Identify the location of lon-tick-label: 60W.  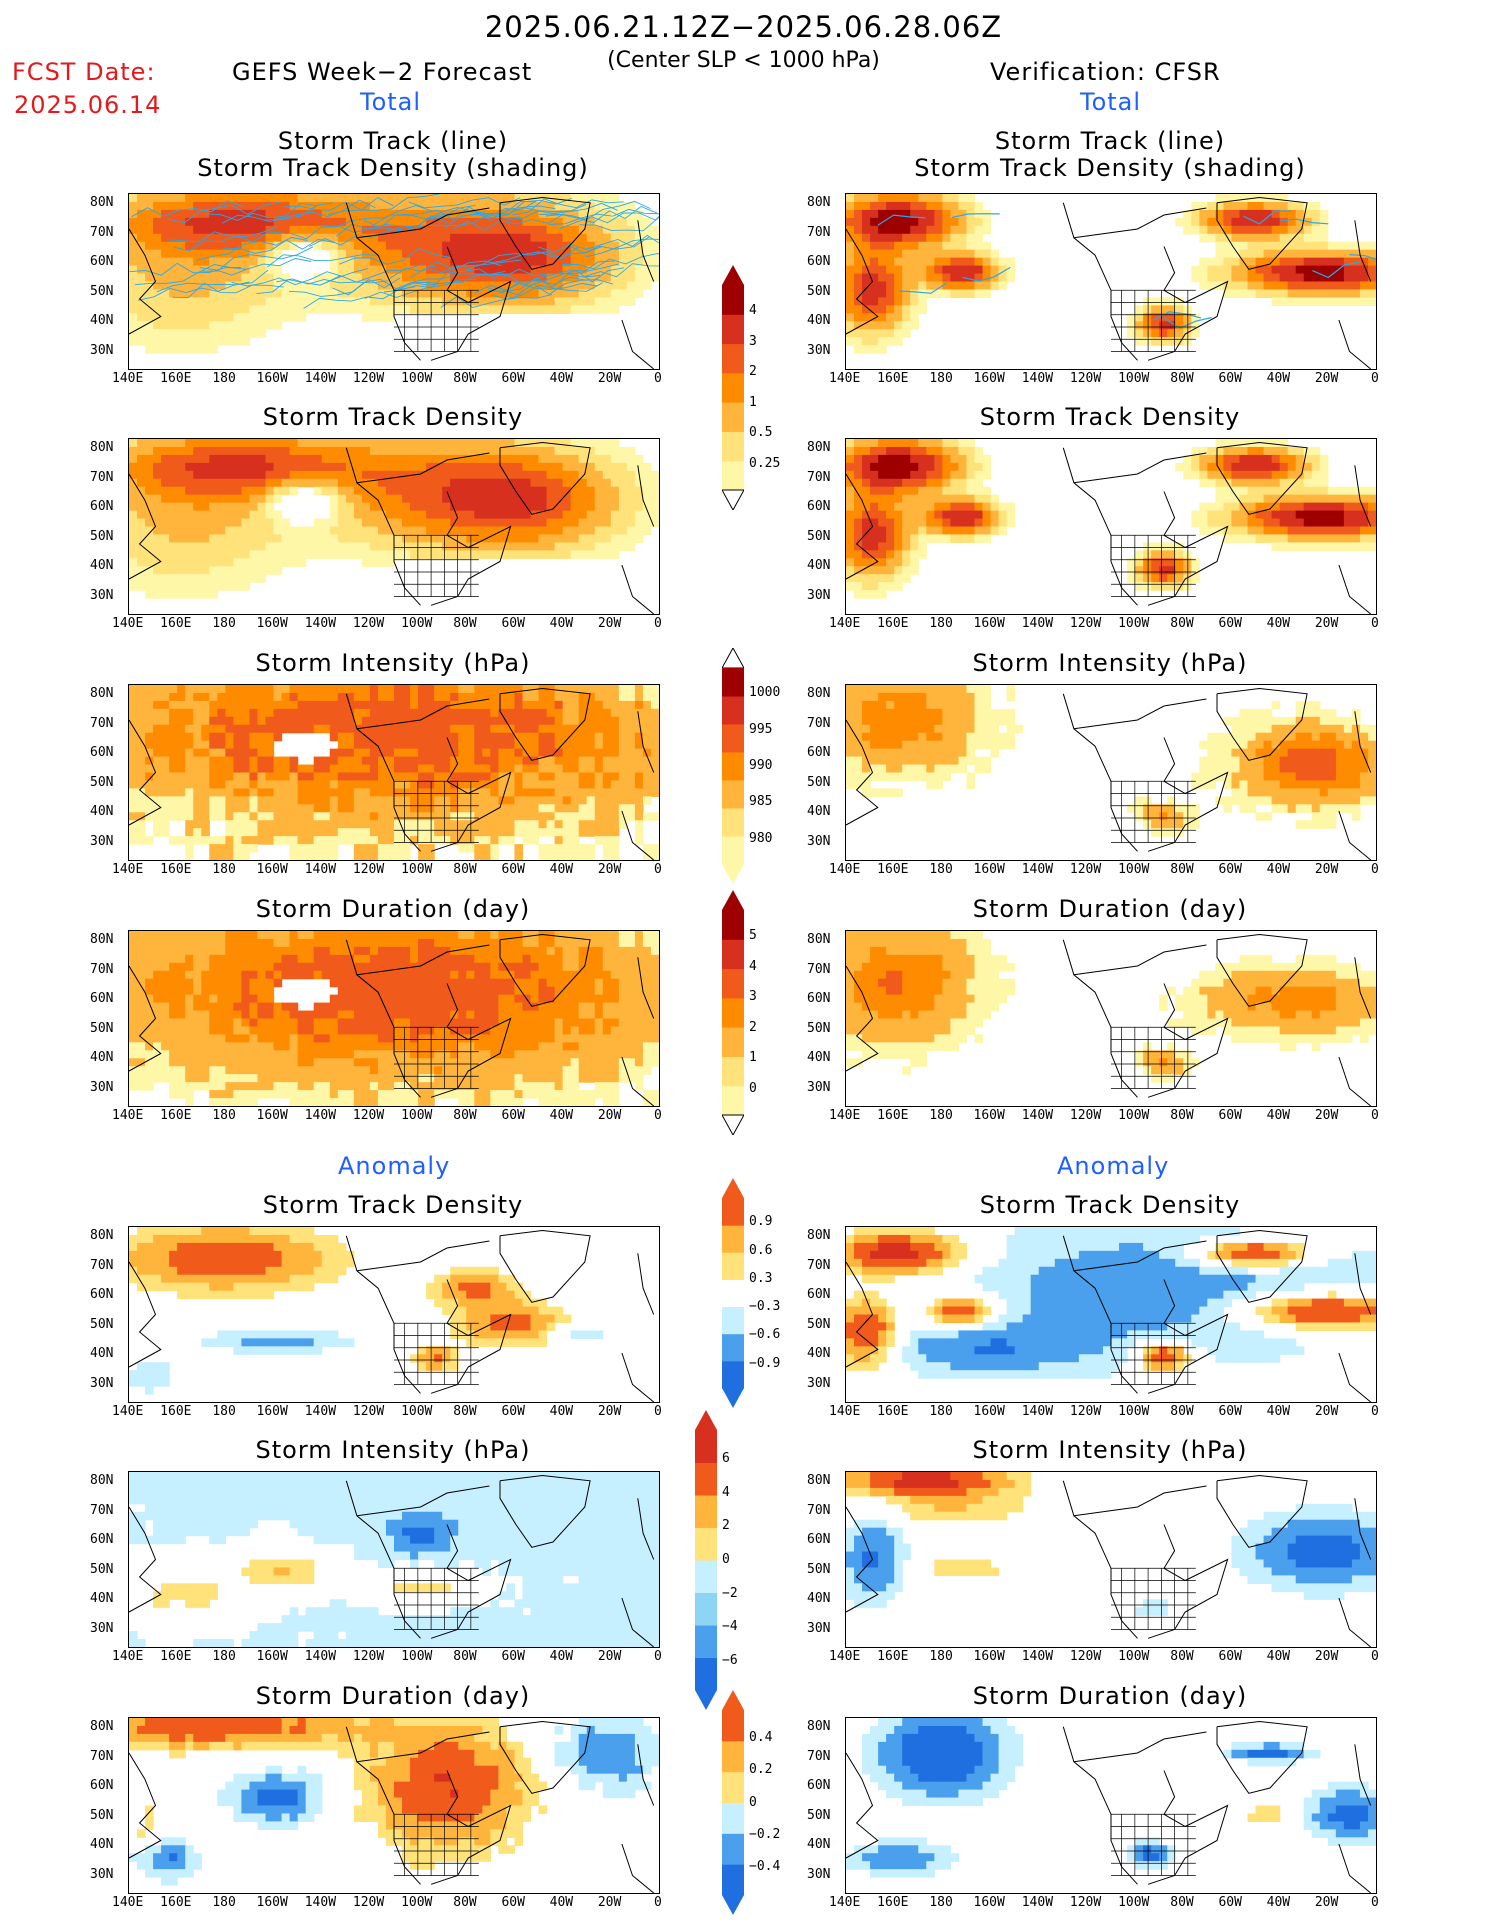
(1230, 623).